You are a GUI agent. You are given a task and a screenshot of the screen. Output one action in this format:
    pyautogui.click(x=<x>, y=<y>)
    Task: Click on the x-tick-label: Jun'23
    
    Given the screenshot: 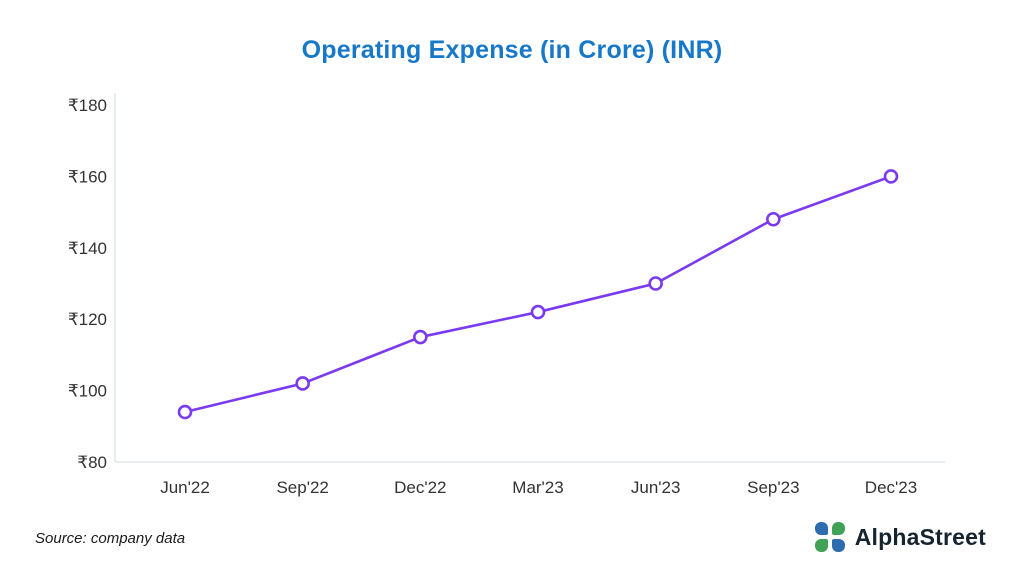 What is the action you would take?
    pyautogui.click(x=656, y=487)
    